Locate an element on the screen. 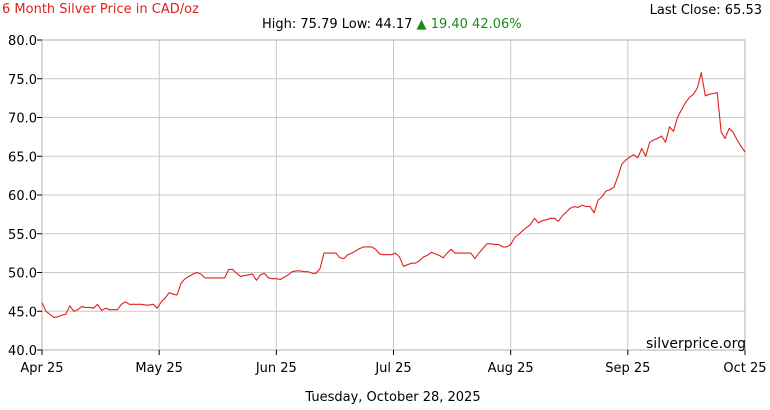  chart-date: Tuesday, October 28, 2025 is located at coordinates (393, 397).